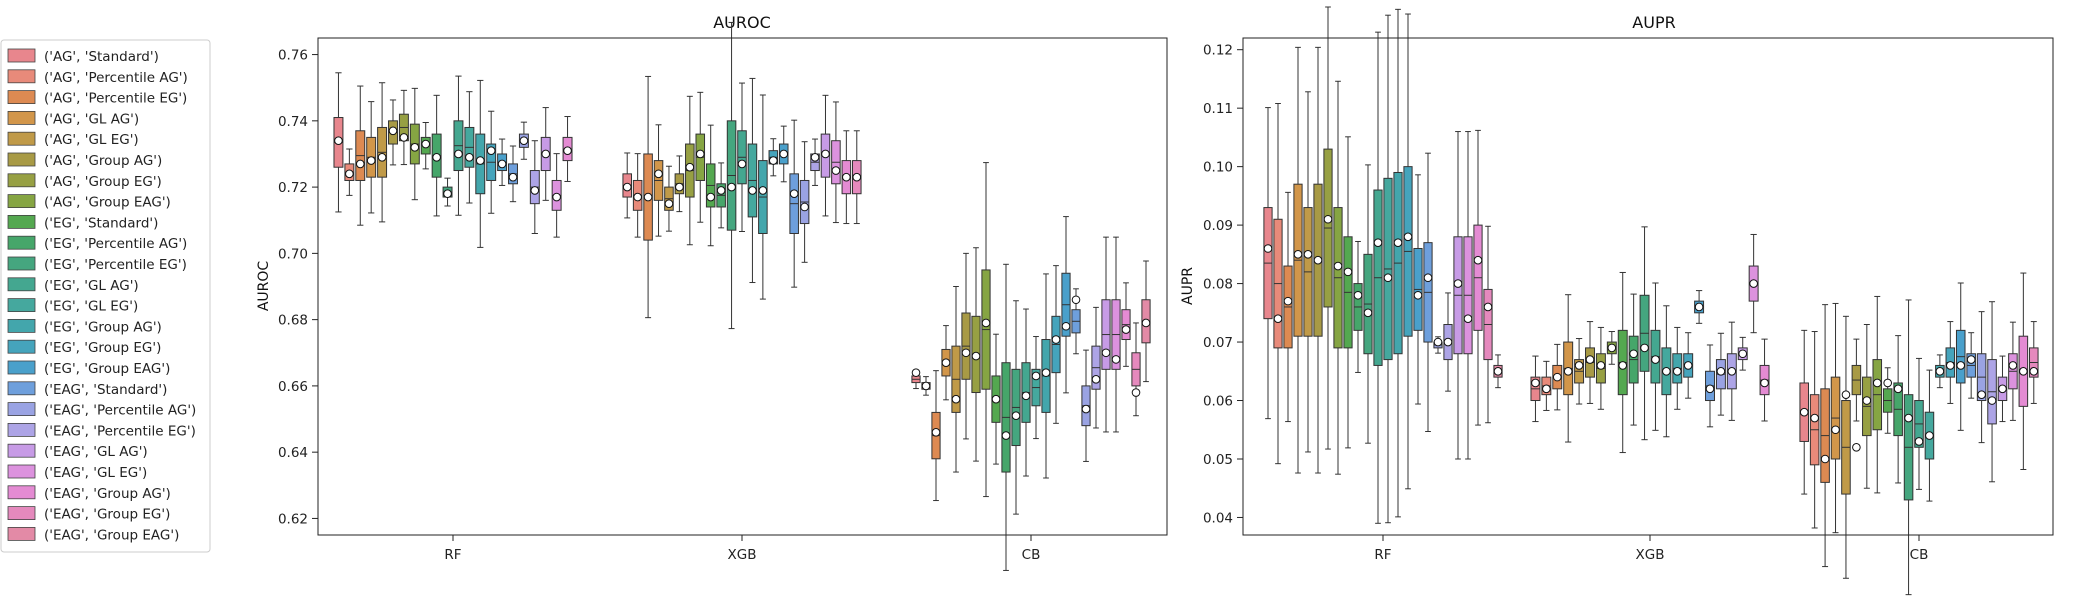 The width and height of the screenshot is (2100, 600). What do you see at coordinates (293, 56) in the screenshot?
I see `y-tick-label: 0.76` at bounding box center [293, 56].